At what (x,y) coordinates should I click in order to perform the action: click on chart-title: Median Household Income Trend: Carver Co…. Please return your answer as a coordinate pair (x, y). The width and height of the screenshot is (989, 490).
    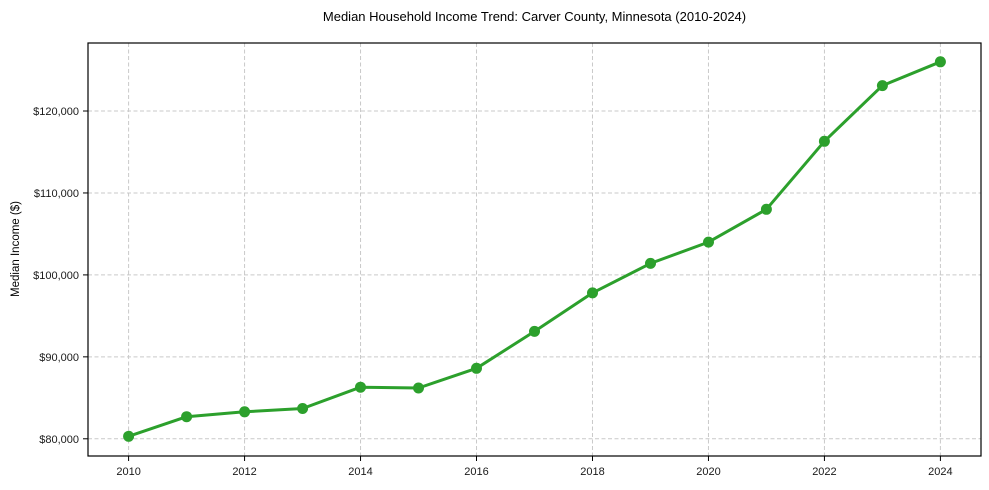
    Looking at the image, I should click on (534, 16).